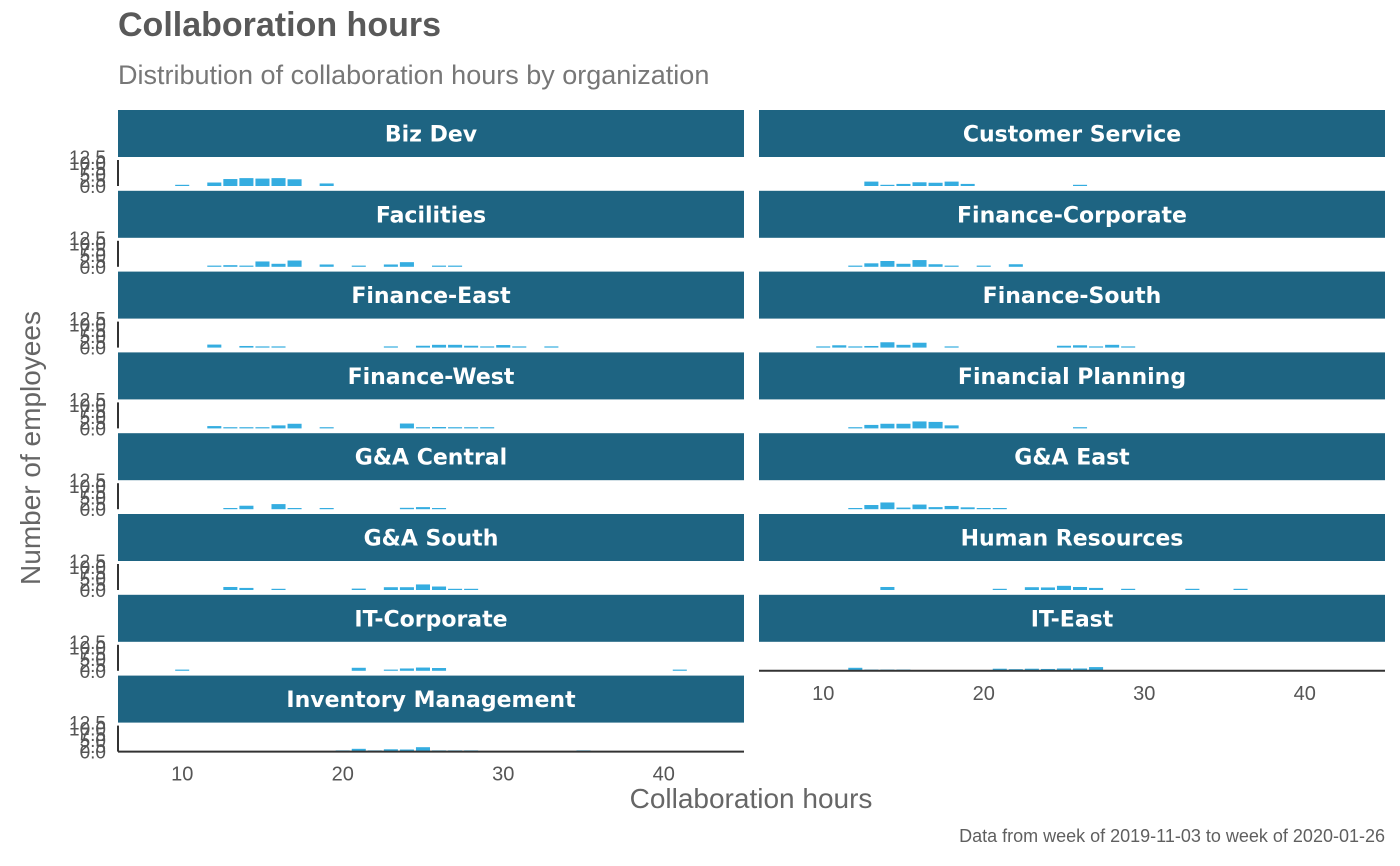 The height and width of the screenshot is (866, 1400). I want to click on facet-it-east: IT-East, so click(1072, 633).